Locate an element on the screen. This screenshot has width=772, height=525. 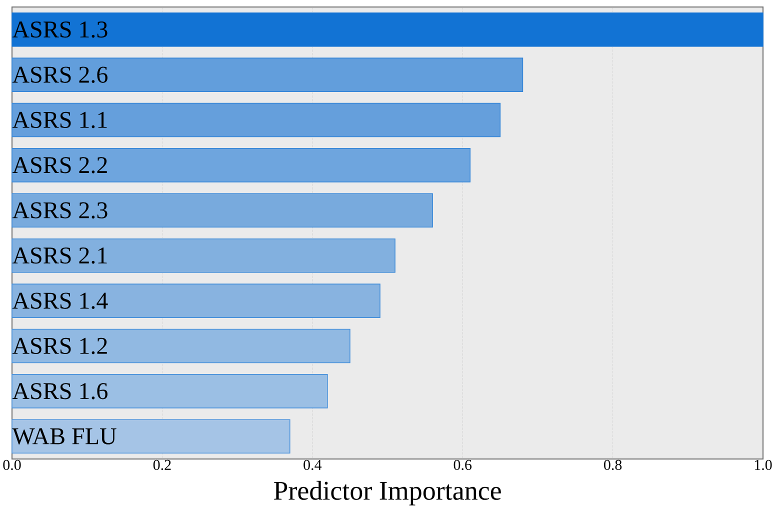
x-tick-label: 0.2 is located at coordinates (162, 465).